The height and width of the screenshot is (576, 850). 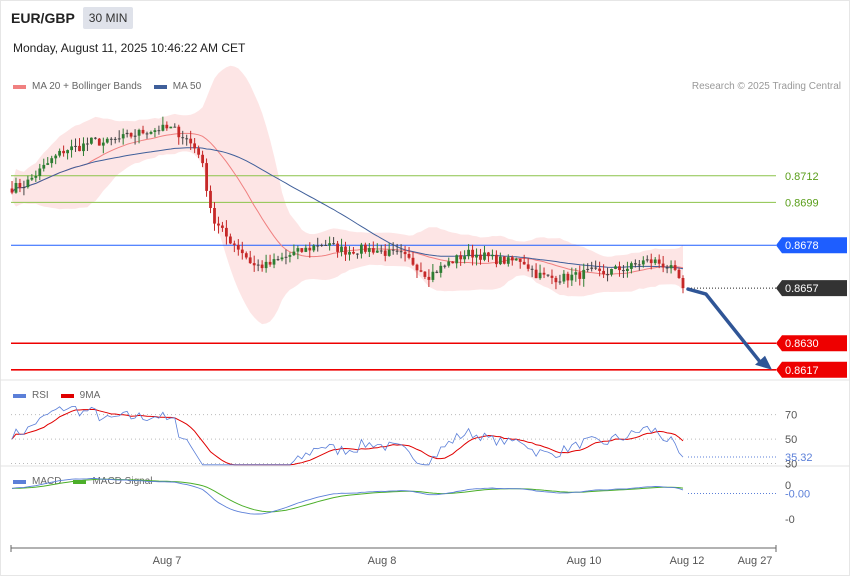 I want to click on legend-label: 9MA, so click(x=90, y=395).